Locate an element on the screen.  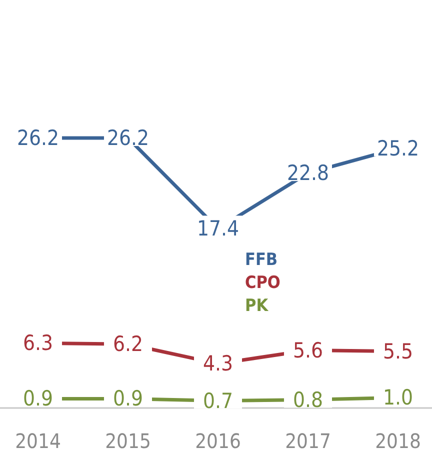
data-label: 0.7 is located at coordinates (218, 400).